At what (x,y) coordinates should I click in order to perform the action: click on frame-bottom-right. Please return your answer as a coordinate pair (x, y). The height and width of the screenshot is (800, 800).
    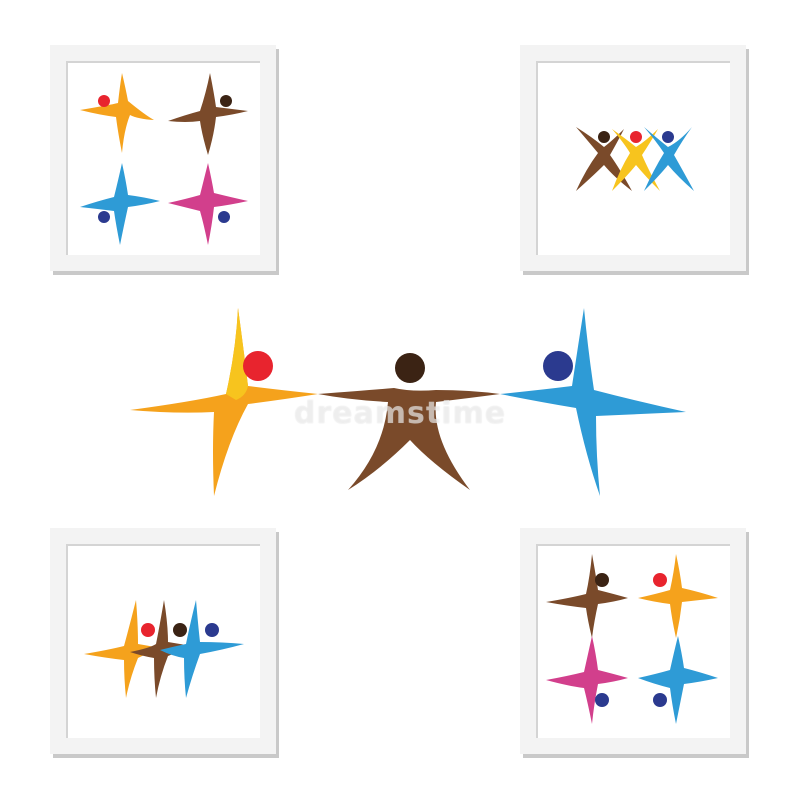
    Looking at the image, I should click on (633, 641).